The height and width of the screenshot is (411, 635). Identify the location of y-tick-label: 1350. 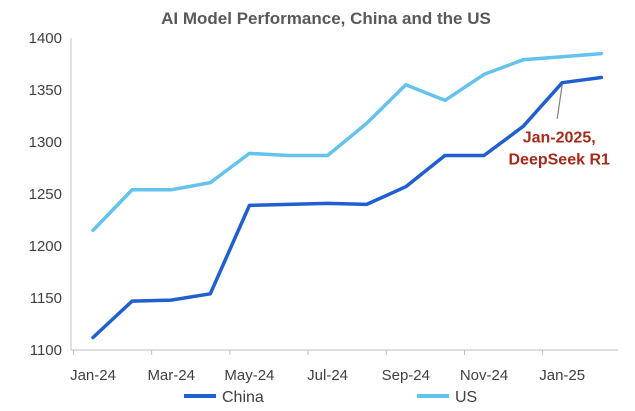
(45, 90).